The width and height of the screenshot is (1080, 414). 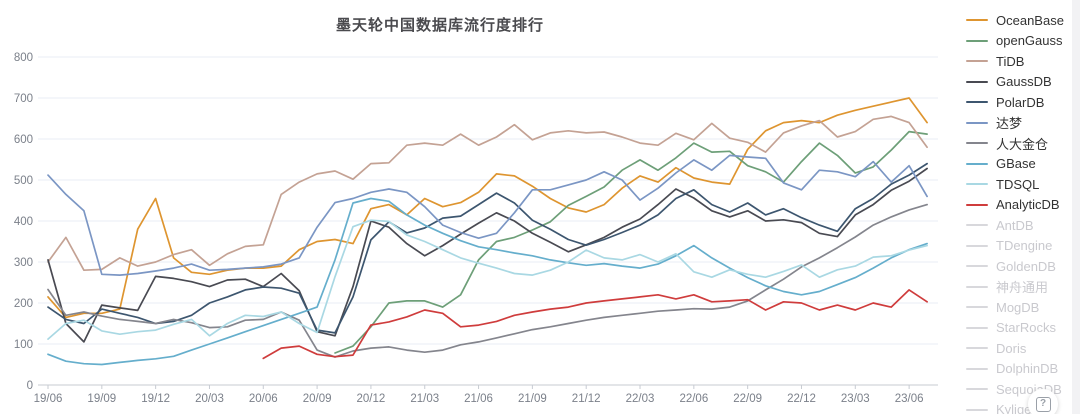 What do you see at coordinates (478, 399) in the screenshot?
I see `x-axis-label: 21/06` at bounding box center [478, 399].